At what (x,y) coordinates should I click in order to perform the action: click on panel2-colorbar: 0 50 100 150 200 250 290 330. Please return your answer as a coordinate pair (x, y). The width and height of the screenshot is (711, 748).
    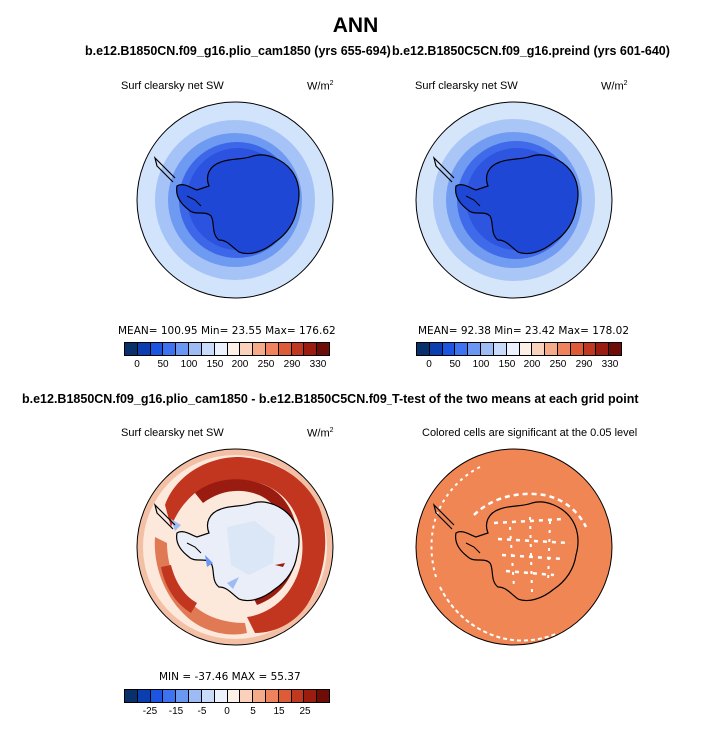
    Looking at the image, I should click on (519, 357).